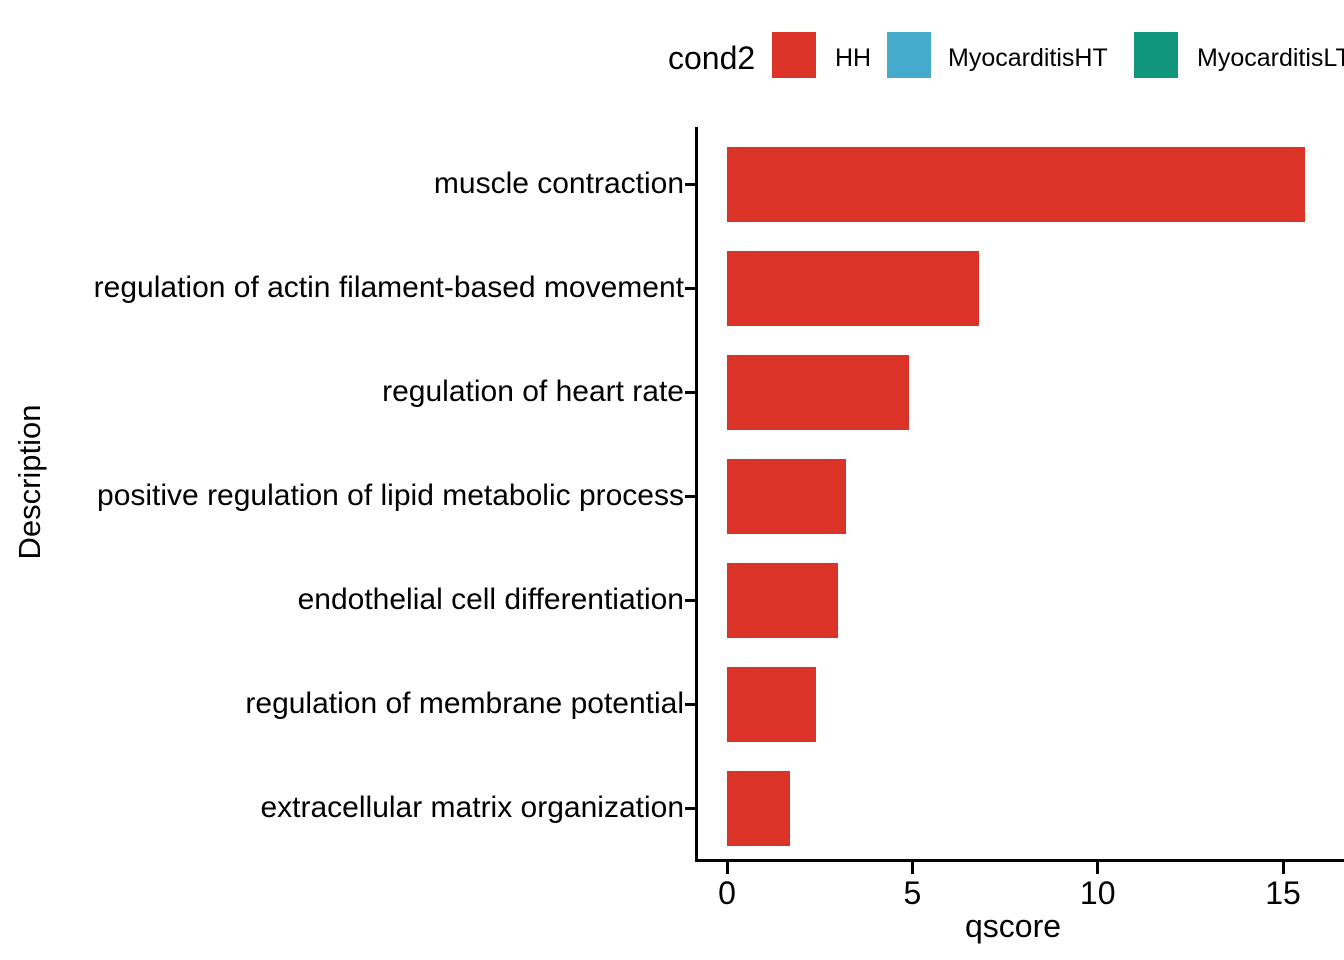 This screenshot has height=960, width=1344. Describe the element at coordinates (29, 482) in the screenshot. I see `y-axis-title: Description` at that location.